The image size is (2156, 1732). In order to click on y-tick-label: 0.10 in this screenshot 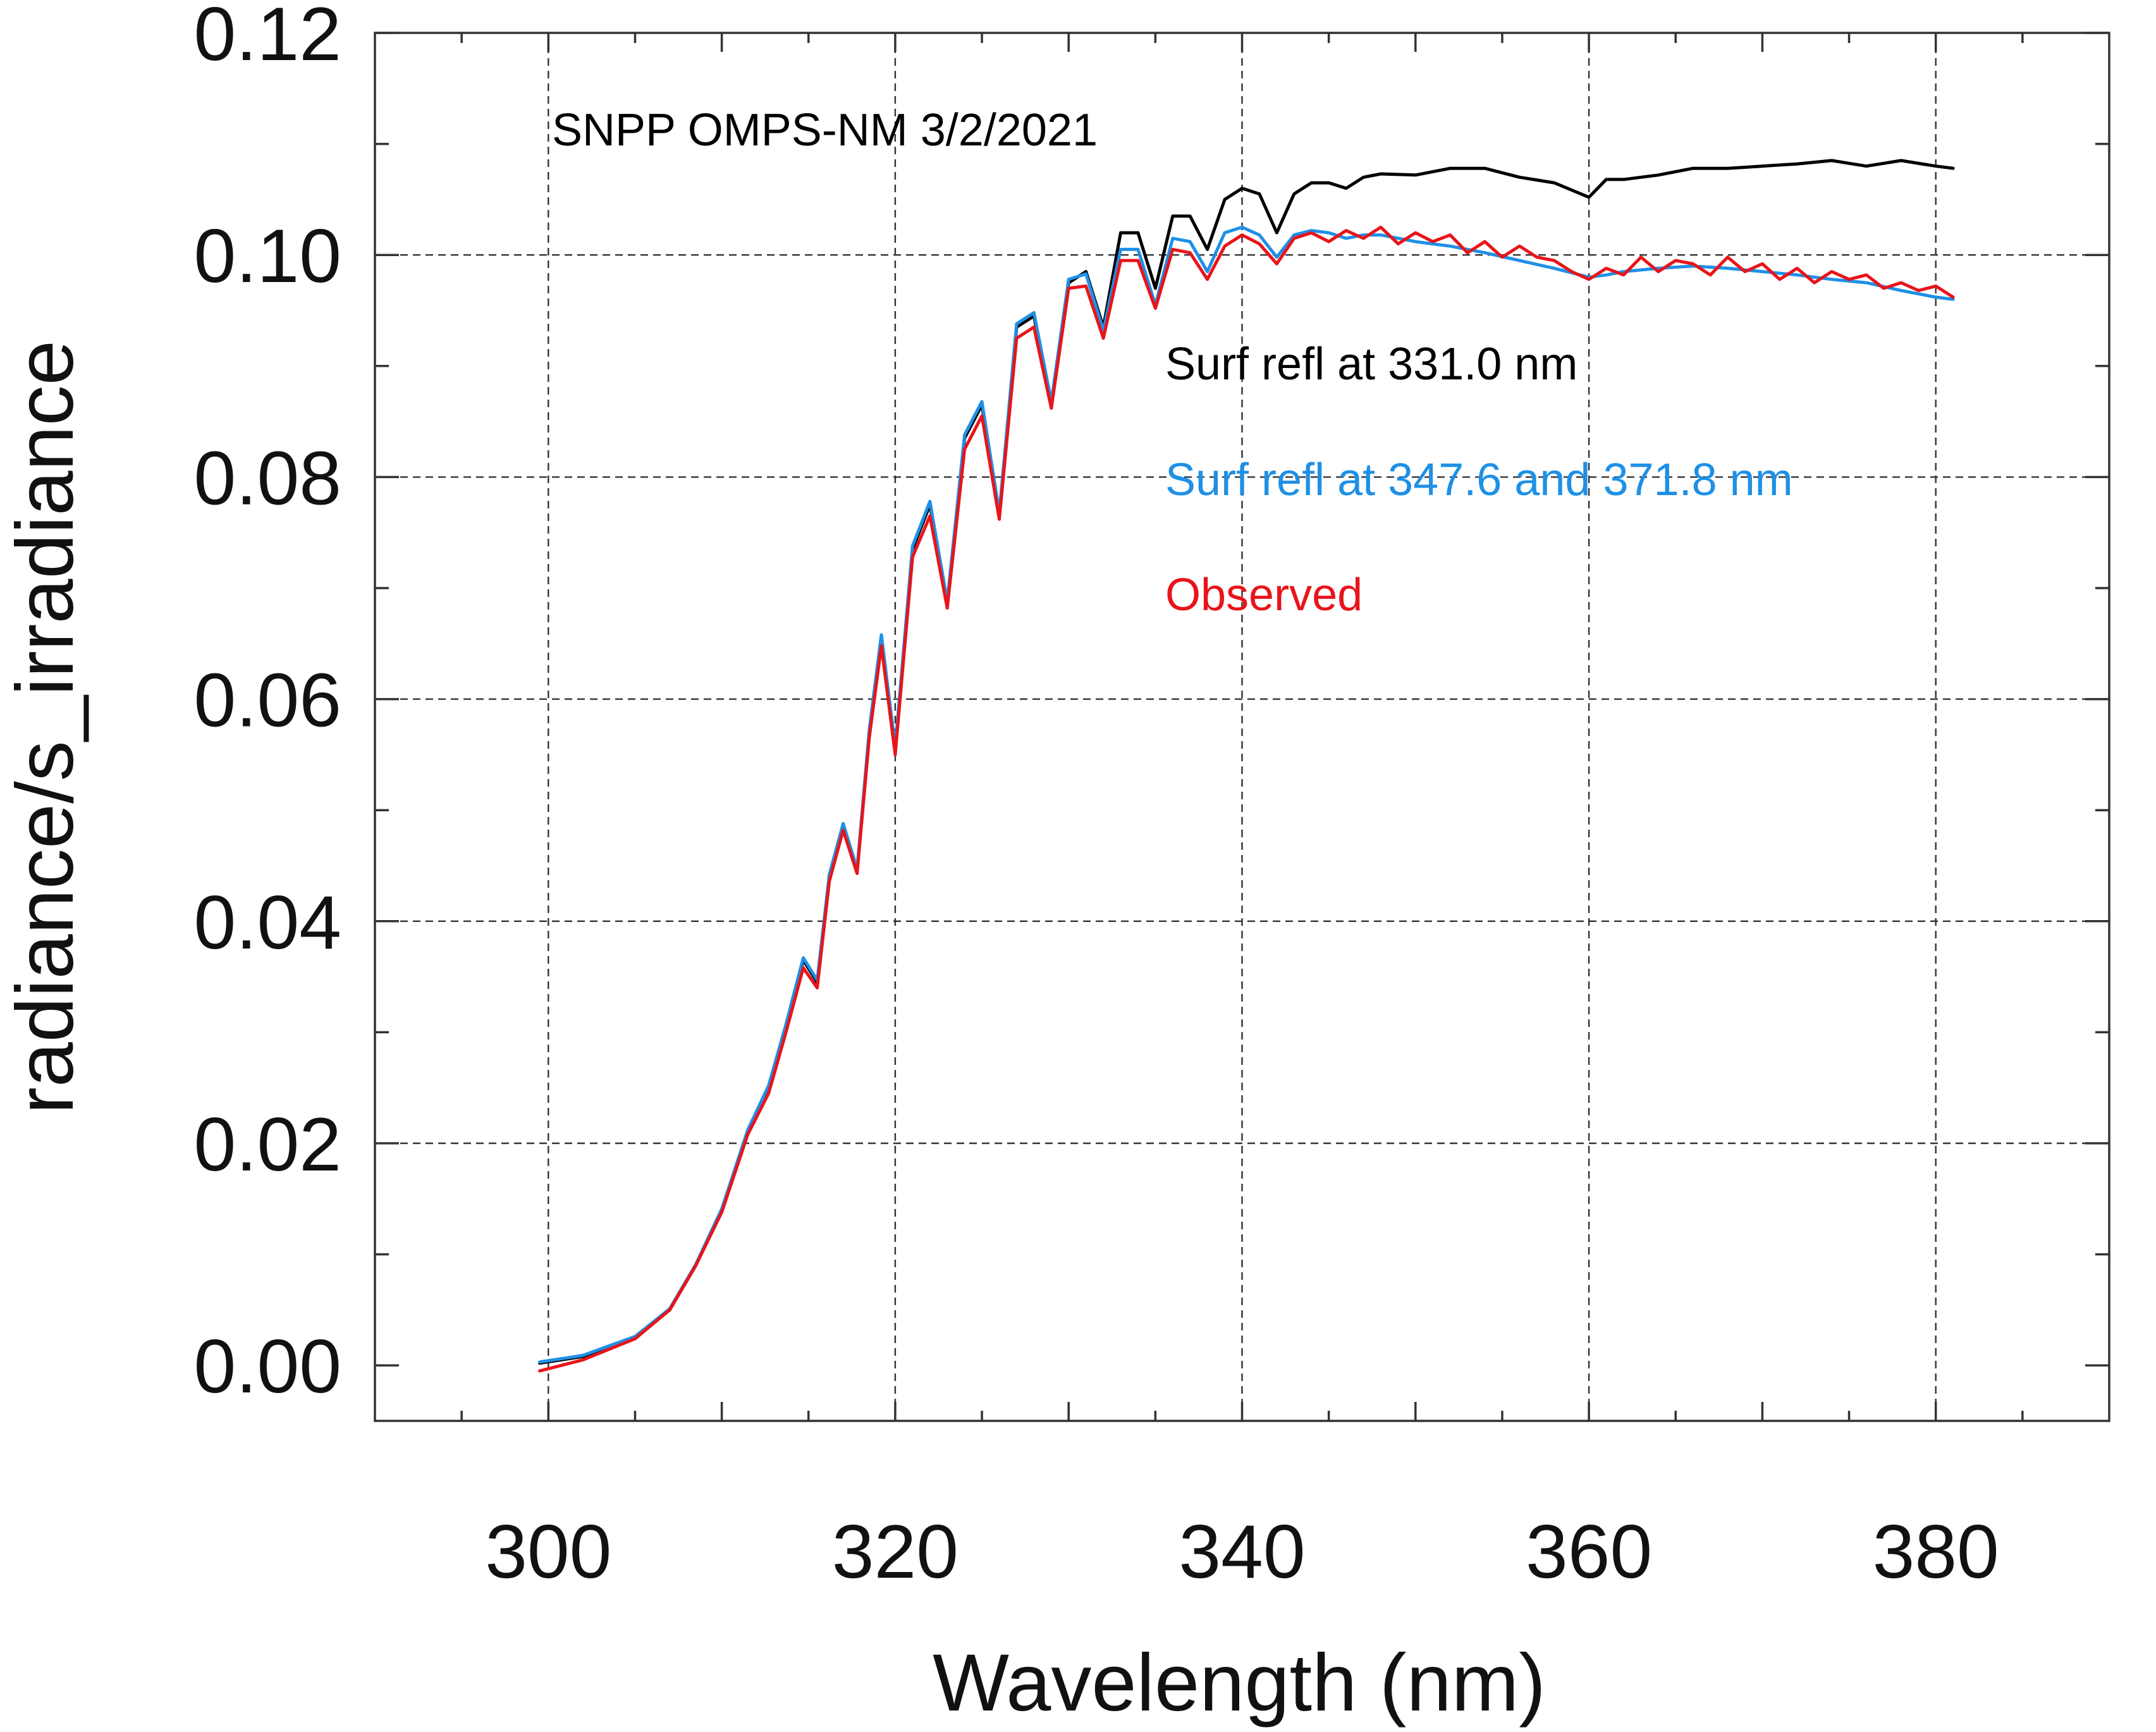, I will do `click(267, 256)`.